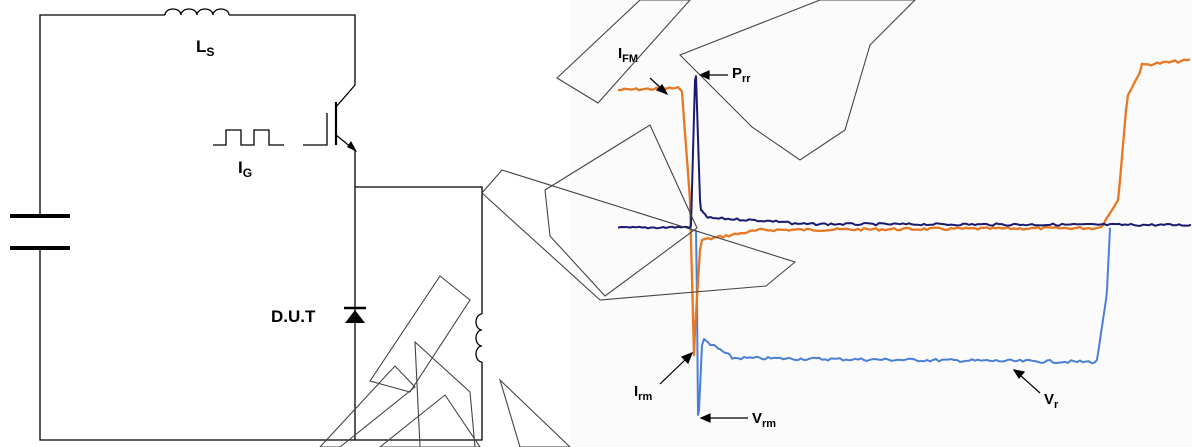 This screenshot has width=1192, height=447. Describe the element at coordinates (345, 160) in the screenshot. I see `igbt-emitter` at that location.